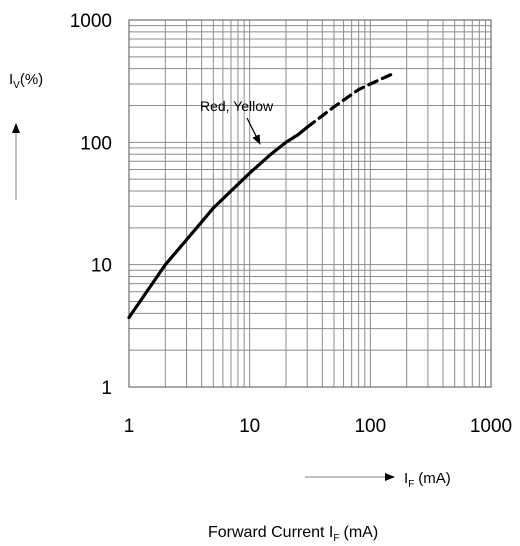 The height and width of the screenshot is (546, 520). What do you see at coordinates (293, 534) in the screenshot?
I see `chart-caption: Forward Current IF (mA)` at bounding box center [293, 534].